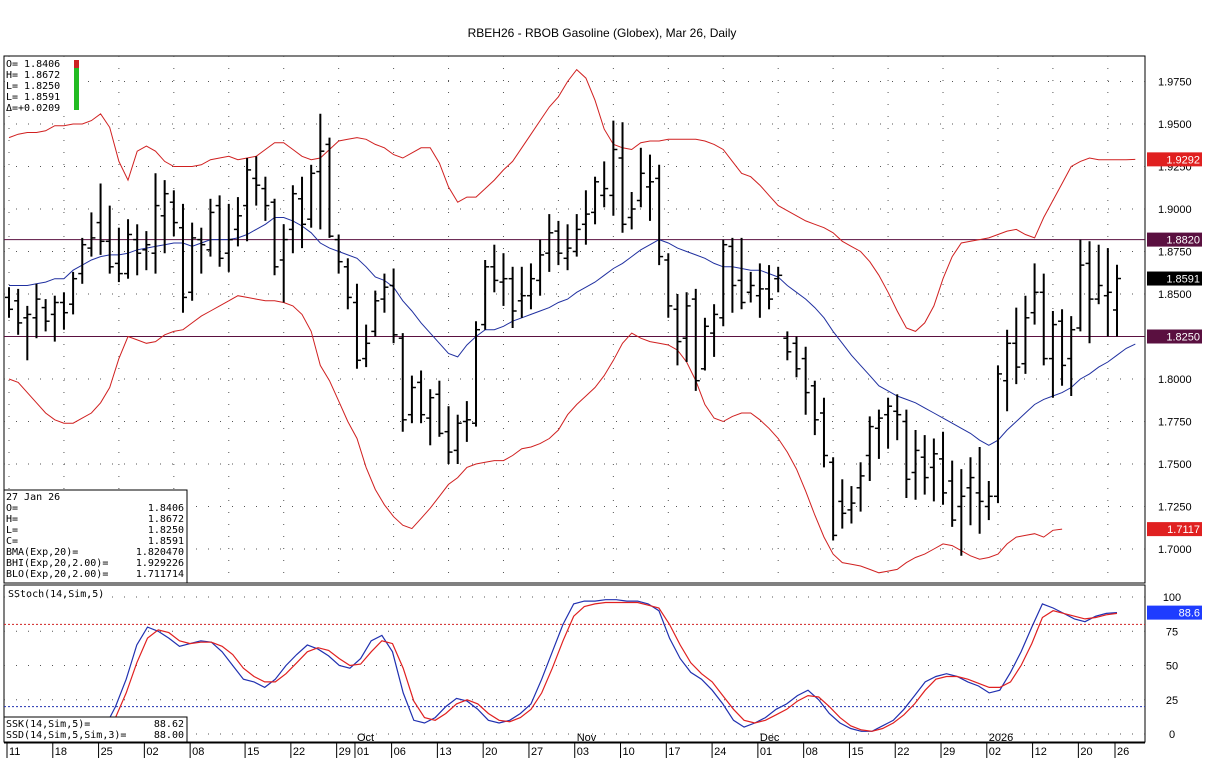  I want to click on stoch-tick-label: 75, so click(1172, 632).